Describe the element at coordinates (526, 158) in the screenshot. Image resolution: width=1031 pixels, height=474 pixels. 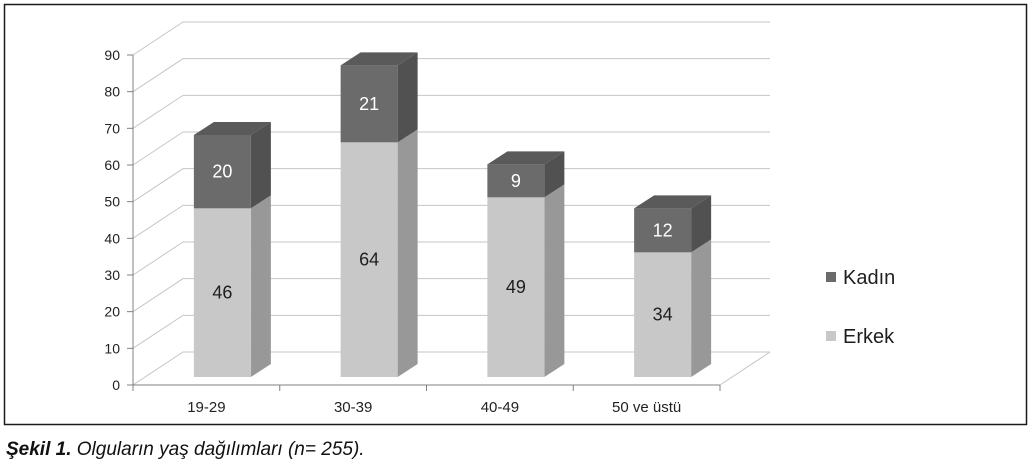
I see `bar-kadin-40-49-top` at that location.